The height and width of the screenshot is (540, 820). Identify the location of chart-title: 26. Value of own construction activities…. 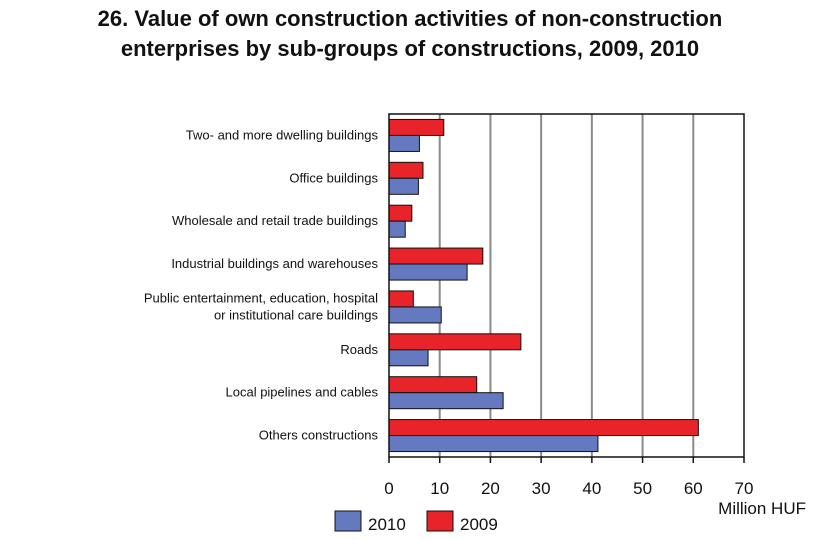
(410, 34).